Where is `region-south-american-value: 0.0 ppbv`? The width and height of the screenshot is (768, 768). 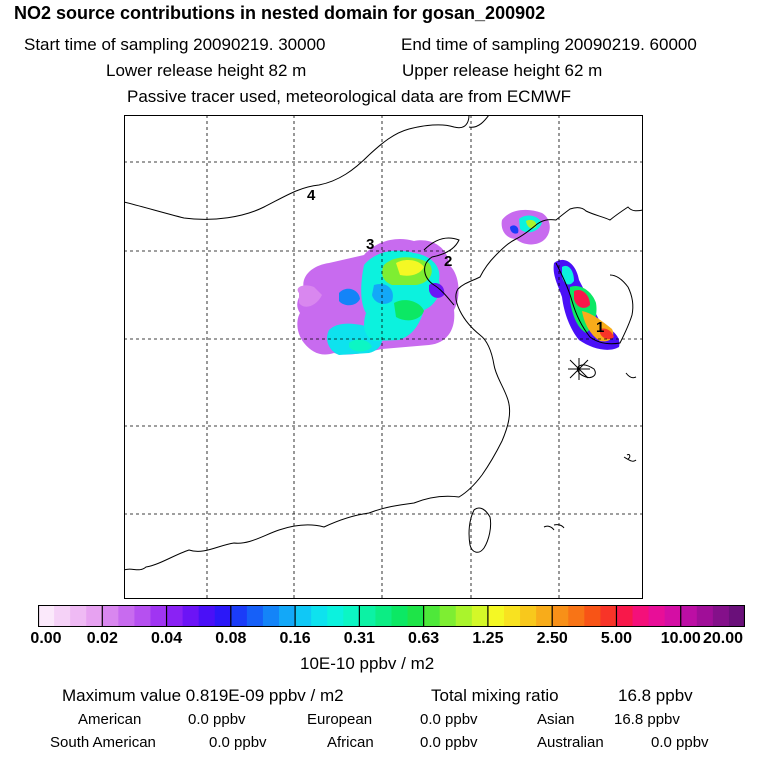
region-south-american-value: 0.0 ppbv is located at coordinates (238, 742).